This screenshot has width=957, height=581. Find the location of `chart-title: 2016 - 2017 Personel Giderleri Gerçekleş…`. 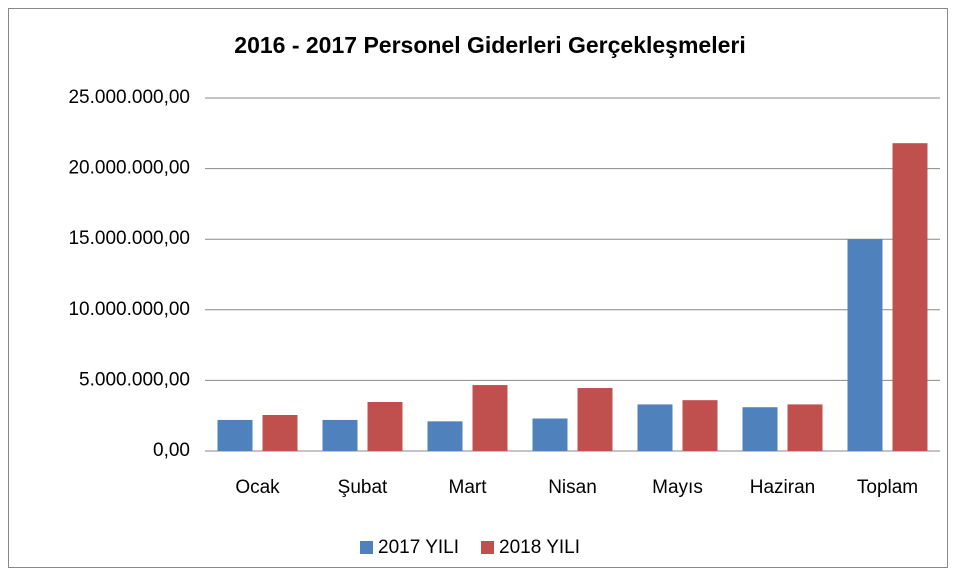

chart-title: 2016 - 2017 Personel Giderleri Gerçekleş… is located at coordinates (489, 45).